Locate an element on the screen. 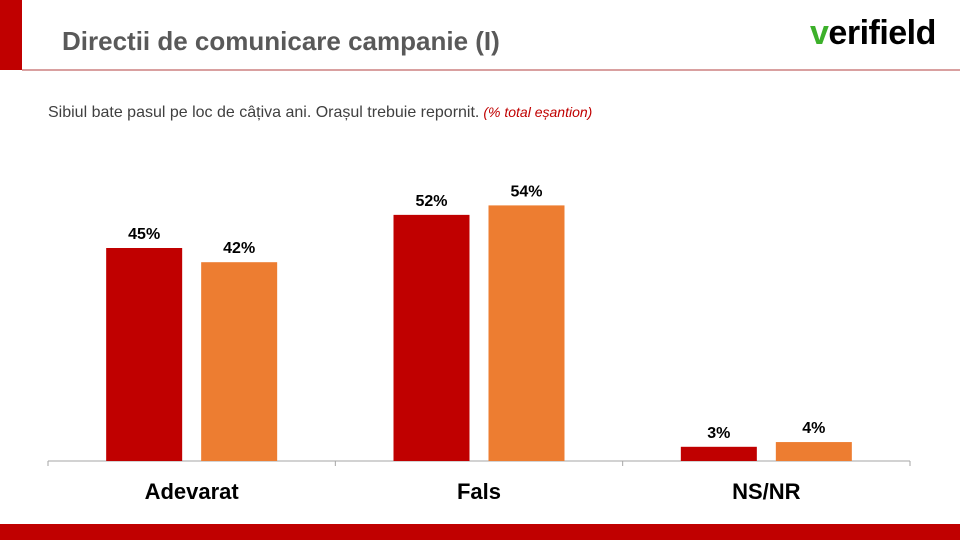 This screenshot has width=960, height=540. title-accent-bar is located at coordinates (11, 35).